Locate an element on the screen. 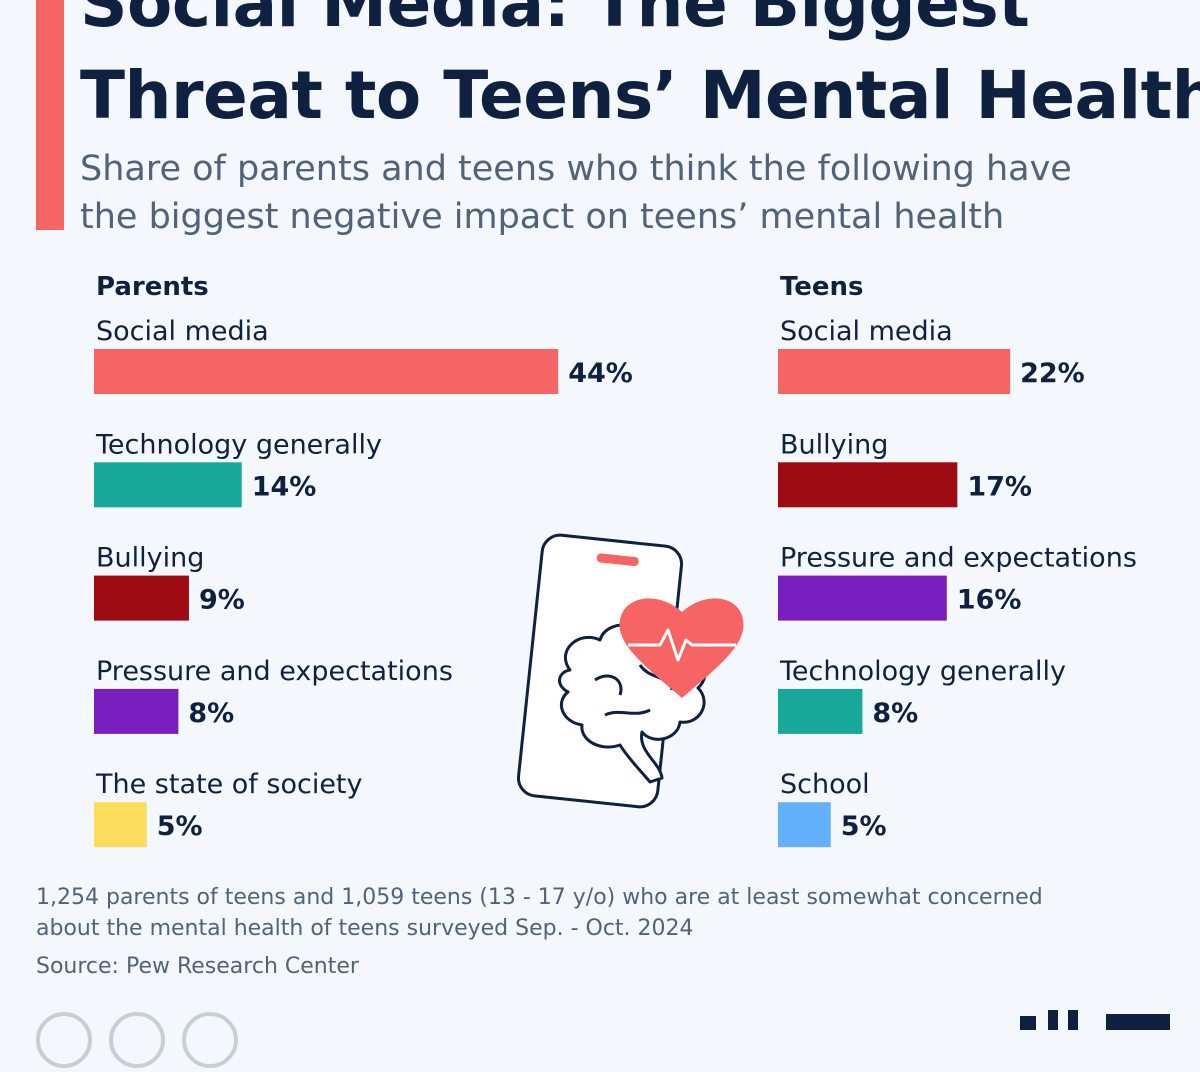  share-icons is located at coordinates (143, 1042).